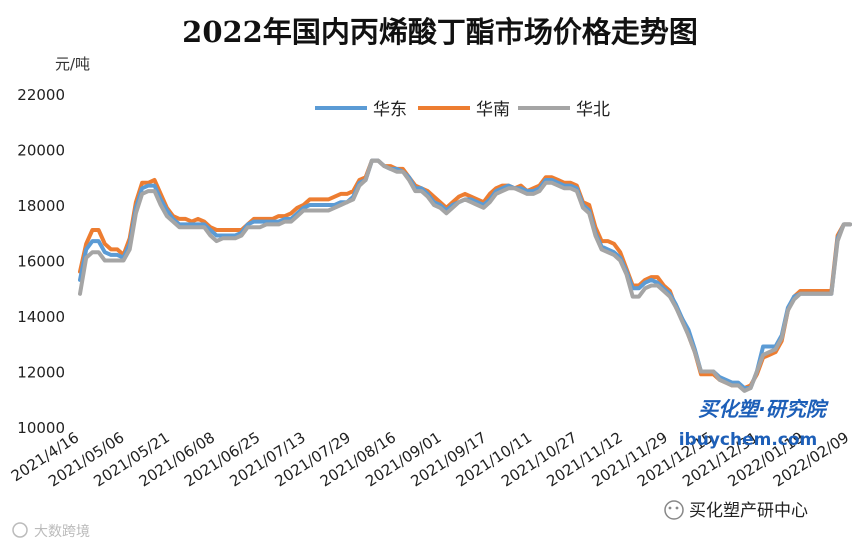 The height and width of the screenshot is (547, 863). Describe the element at coordinates (72, 64) in the screenshot. I see `y-axis-unit-label: 元/吨` at that location.